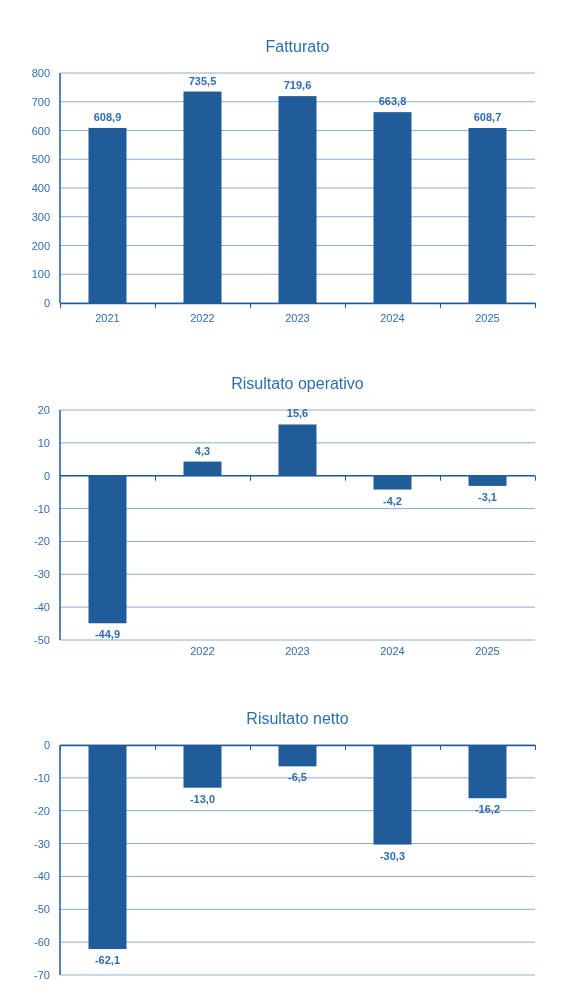  What do you see at coordinates (297, 777) in the screenshot?
I see `data-label: -6,5` at bounding box center [297, 777].